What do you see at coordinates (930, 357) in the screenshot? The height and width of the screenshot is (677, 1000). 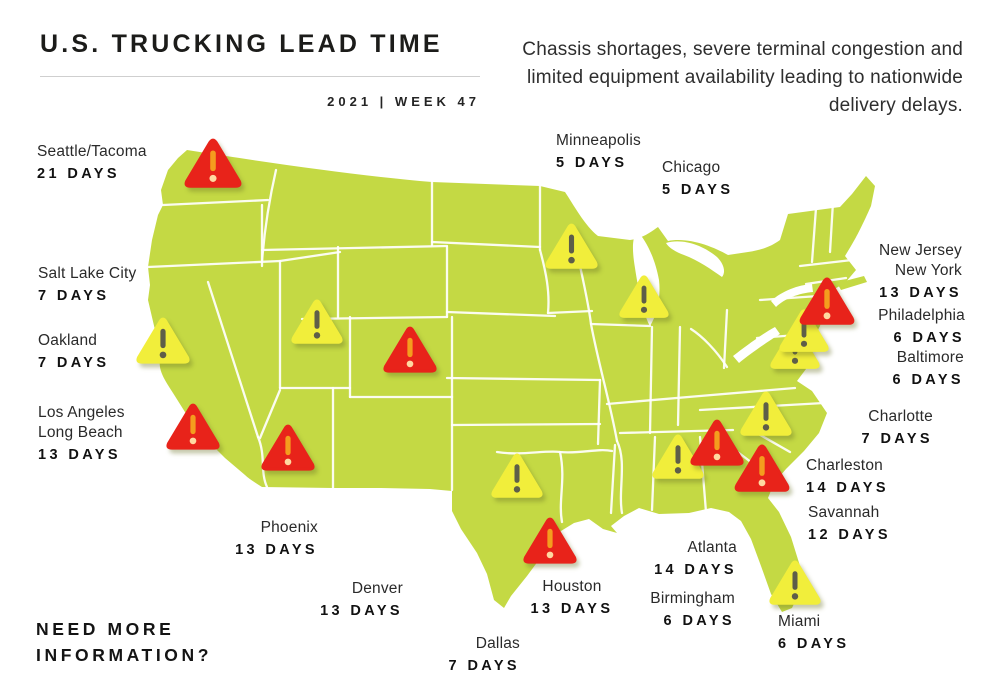 I see `city-name: Baltimore` at bounding box center [930, 357].